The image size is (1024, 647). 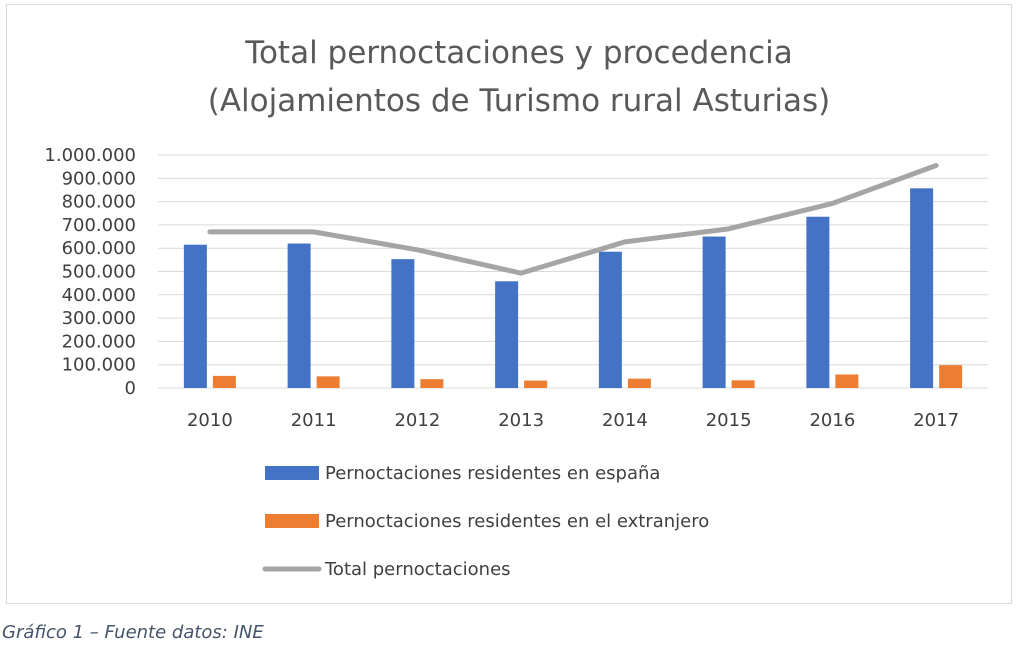 I want to click on legend-label: Pernoctaciones residentes en españa, so click(x=492, y=473).